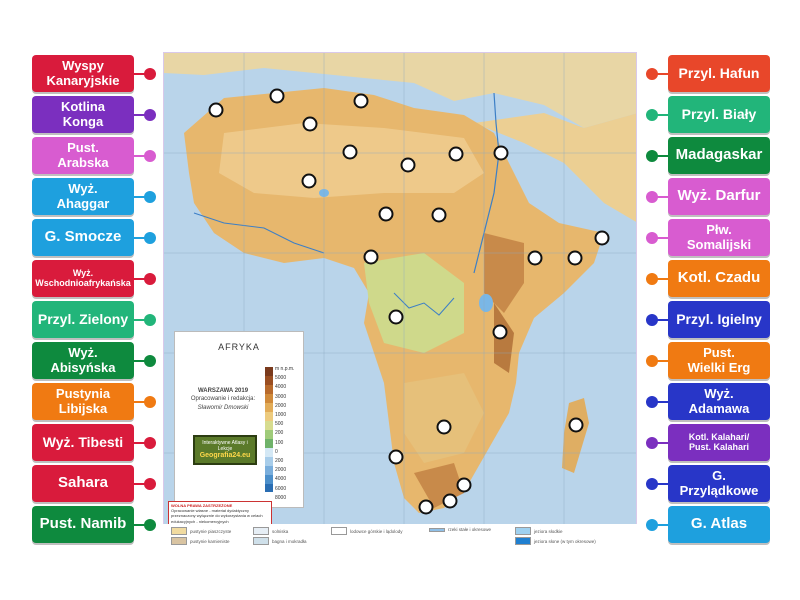 The width and height of the screenshot is (800, 600). Describe the element at coordinates (719, 524) in the screenshot. I see `draggable-label: G. Atlas` at that location.